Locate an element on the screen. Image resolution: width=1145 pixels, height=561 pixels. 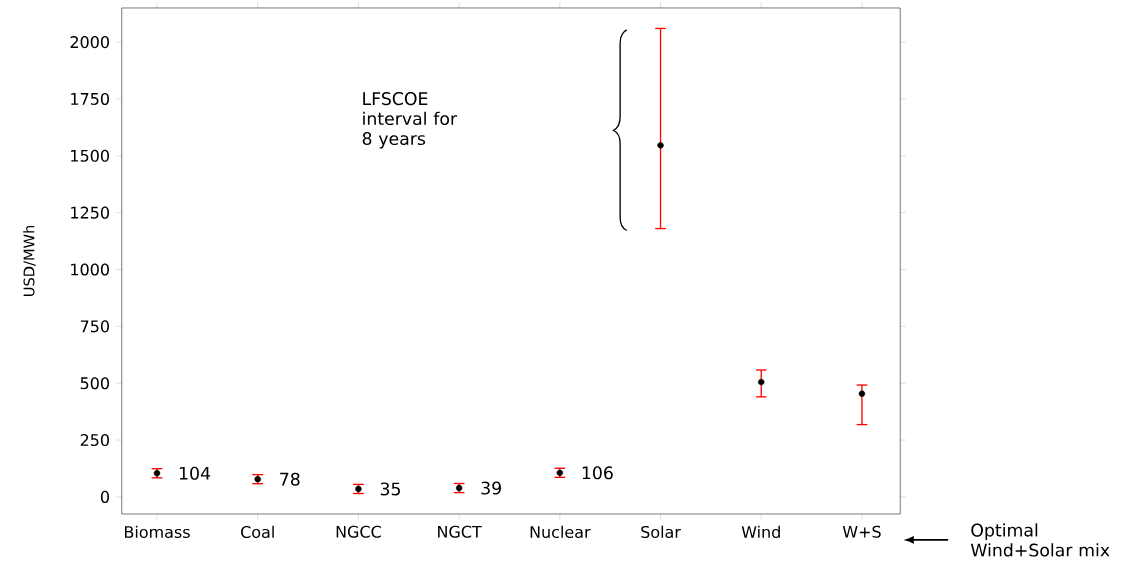
y-tick-label: 750 is located at coordinates (94, 326).